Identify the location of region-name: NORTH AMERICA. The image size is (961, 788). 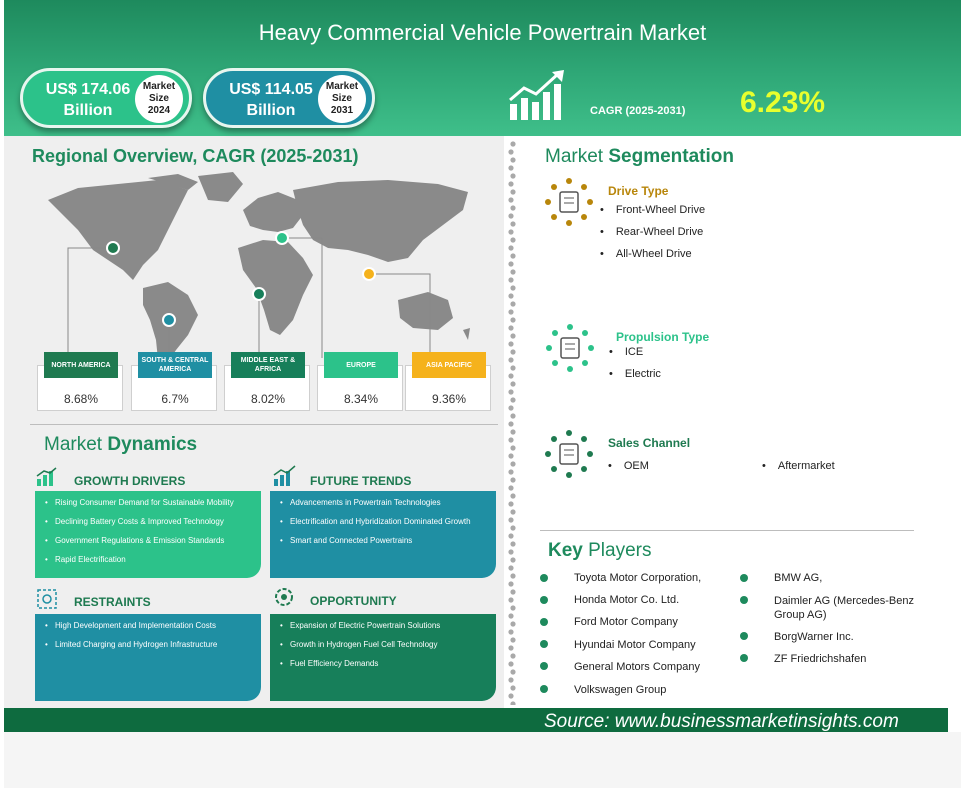
(81, 365).